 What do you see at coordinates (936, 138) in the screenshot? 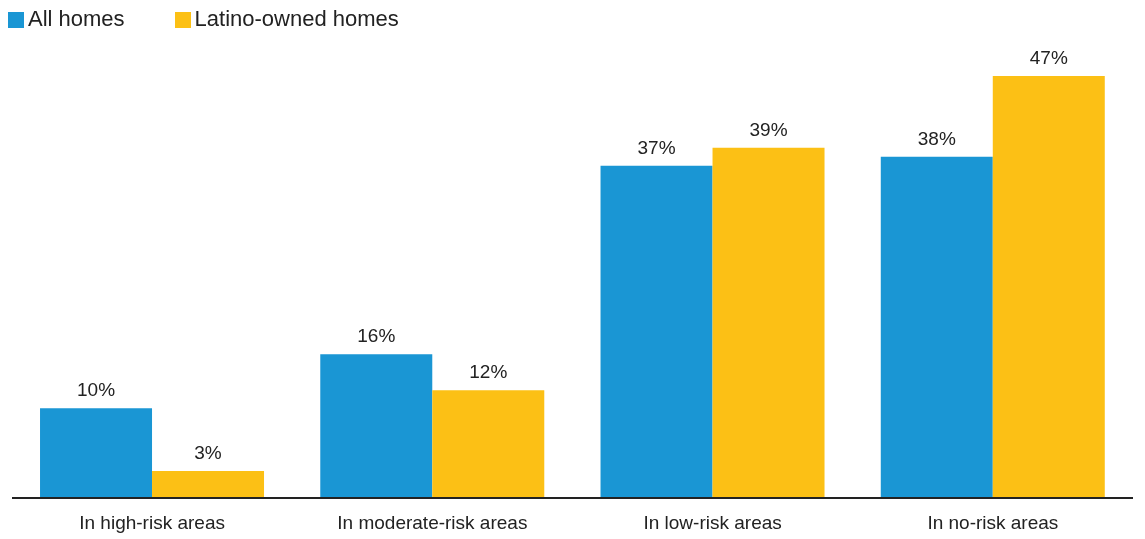
I see `data-label: 38%` at bounding box center [936, 138].